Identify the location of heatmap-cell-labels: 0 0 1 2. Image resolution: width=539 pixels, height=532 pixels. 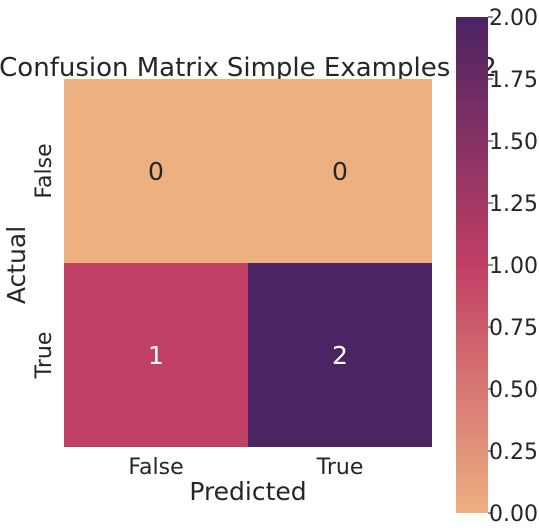
(248, 263).